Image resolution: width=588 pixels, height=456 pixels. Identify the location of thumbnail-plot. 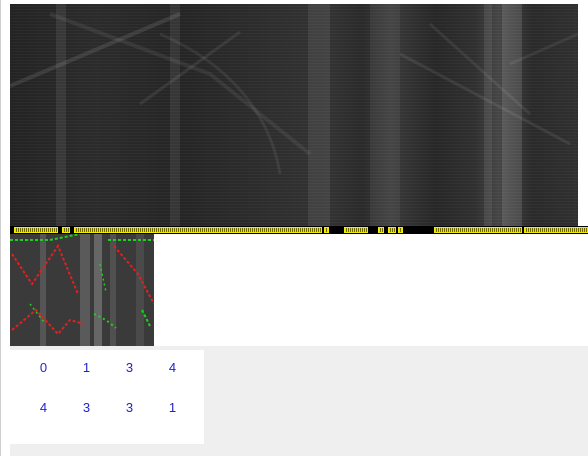
(82, 290).